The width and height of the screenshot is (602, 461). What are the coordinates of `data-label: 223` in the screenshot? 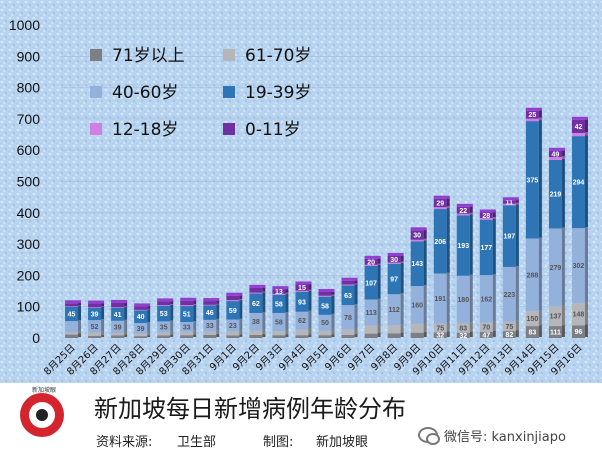 It's located at (510, 295).